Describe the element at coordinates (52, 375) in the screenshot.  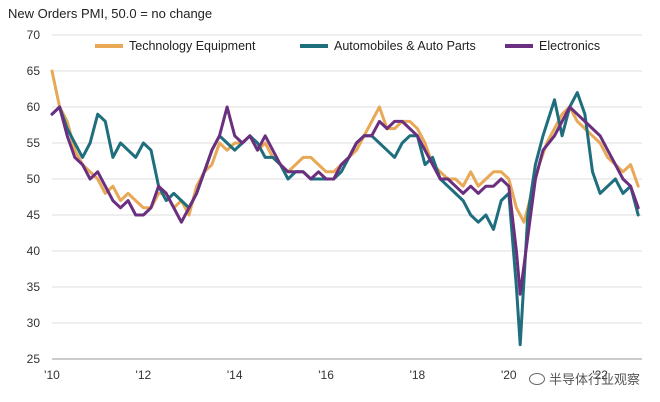
I see `x-tick-label: '10` at that location.